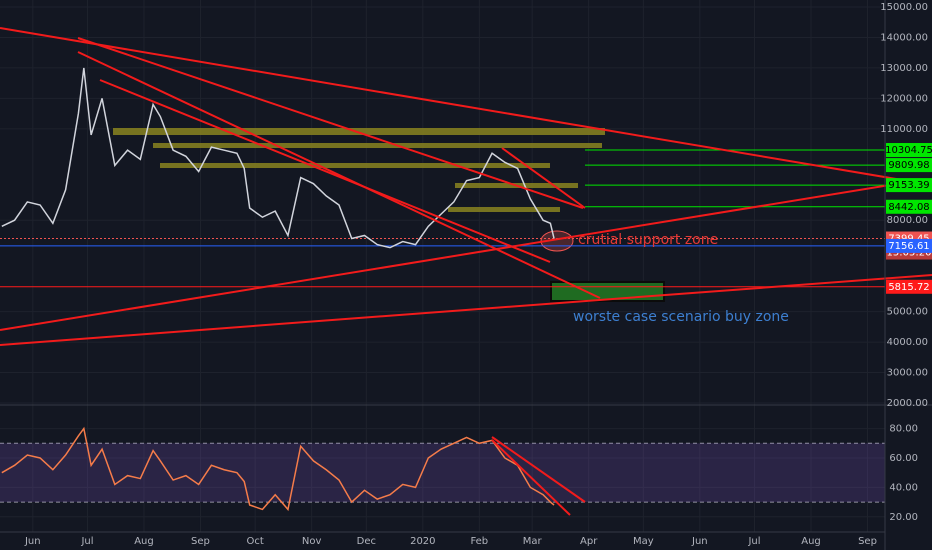 Image resolution: width=932 pixels, height=550 pixels. What do you see at coordinates (312, 541) in the screenshot?
I see `x-tick-label: Nov` at bounding box center [312, 541].